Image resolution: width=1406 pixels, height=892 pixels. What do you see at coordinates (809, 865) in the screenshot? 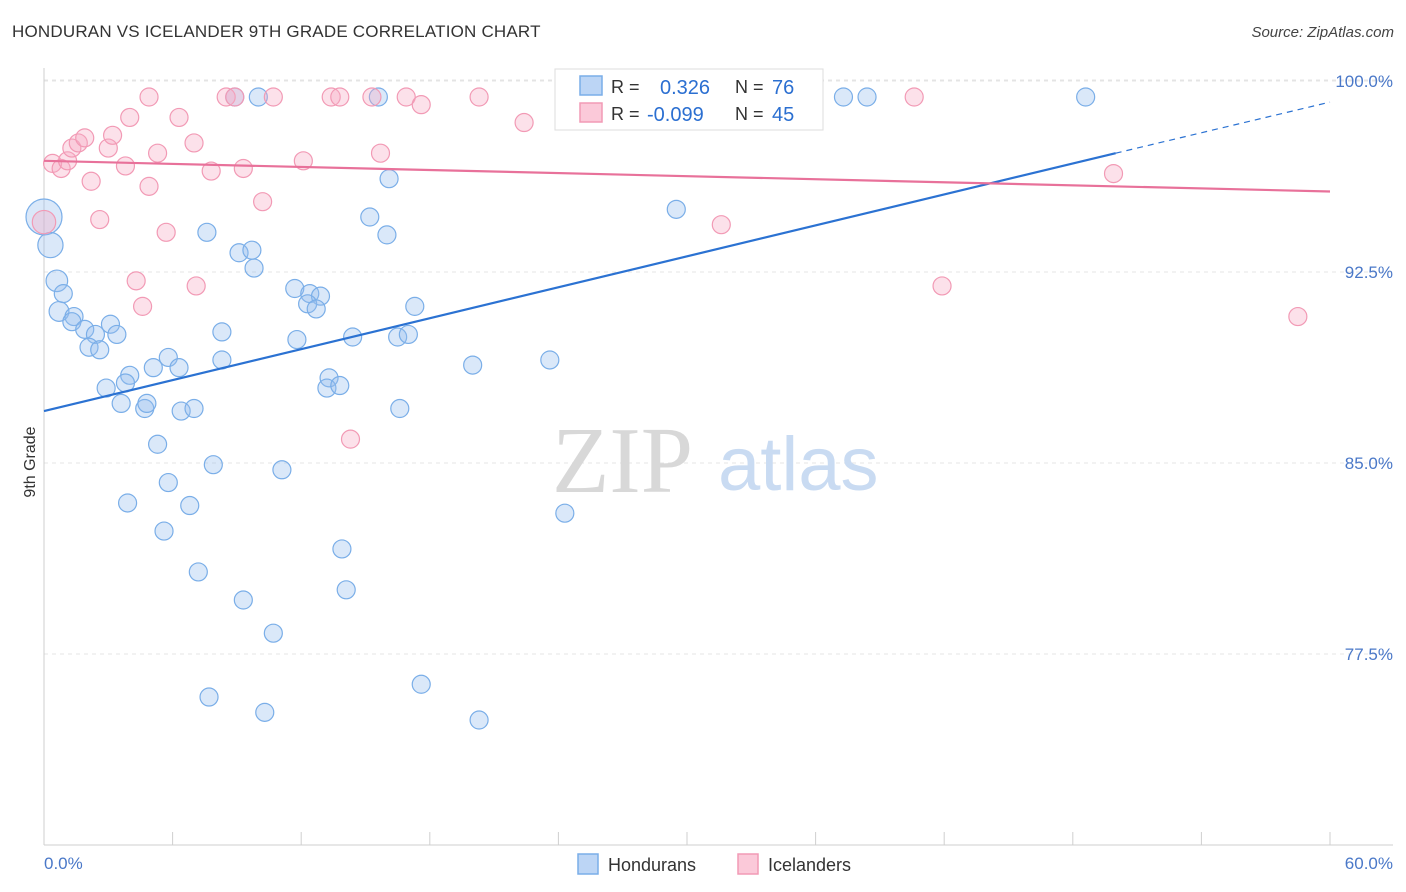
I see `bottom-legend-label-icelanders: Icelanders` at bounding box center [809, 865].